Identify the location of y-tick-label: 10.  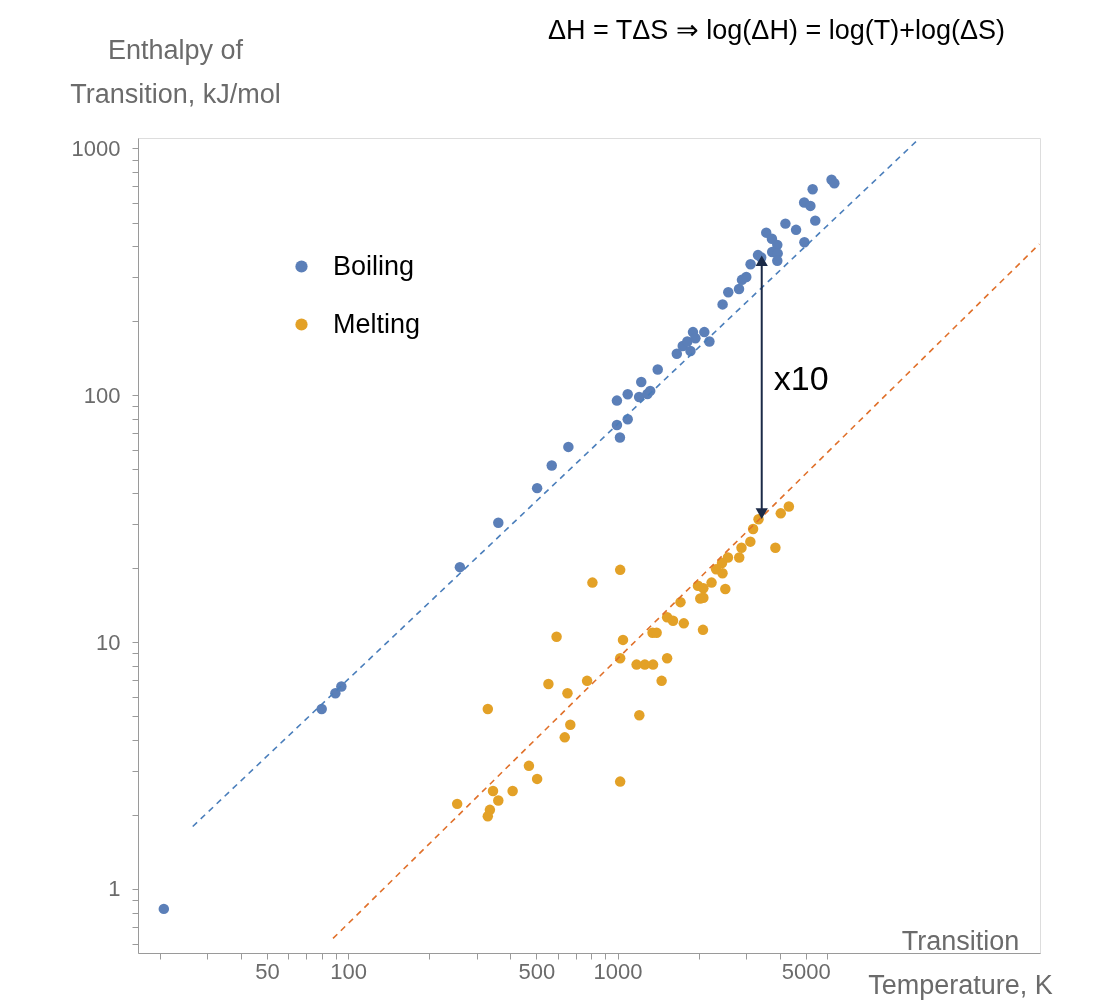
(108, 642).